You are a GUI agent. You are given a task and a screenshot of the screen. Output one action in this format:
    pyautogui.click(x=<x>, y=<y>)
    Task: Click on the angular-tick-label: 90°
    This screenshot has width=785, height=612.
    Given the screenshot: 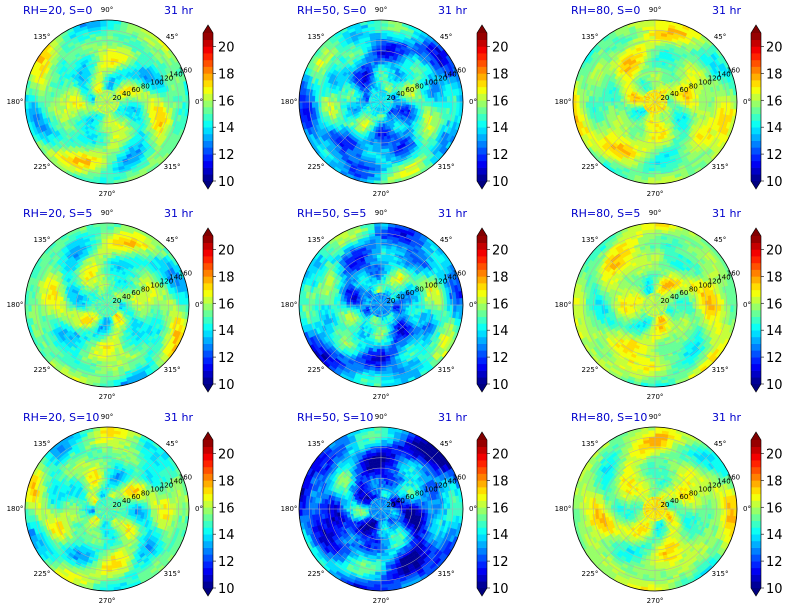 What is the action you would take?
    pyautogui.click(x=107, y=10)
    